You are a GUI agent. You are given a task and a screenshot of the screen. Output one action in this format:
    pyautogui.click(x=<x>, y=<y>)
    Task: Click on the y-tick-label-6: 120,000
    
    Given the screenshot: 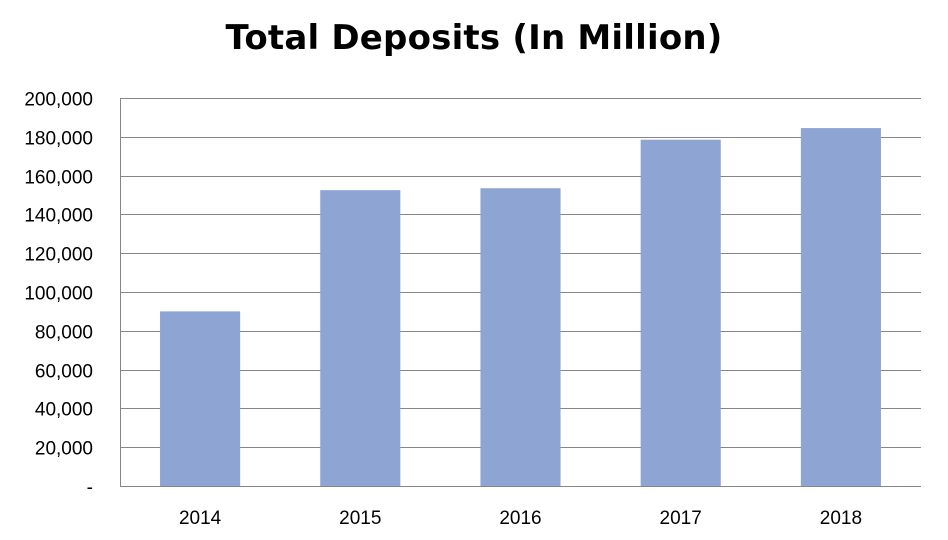 What is the action you would take?
    pyautogui.click(x=58, y=255)
    